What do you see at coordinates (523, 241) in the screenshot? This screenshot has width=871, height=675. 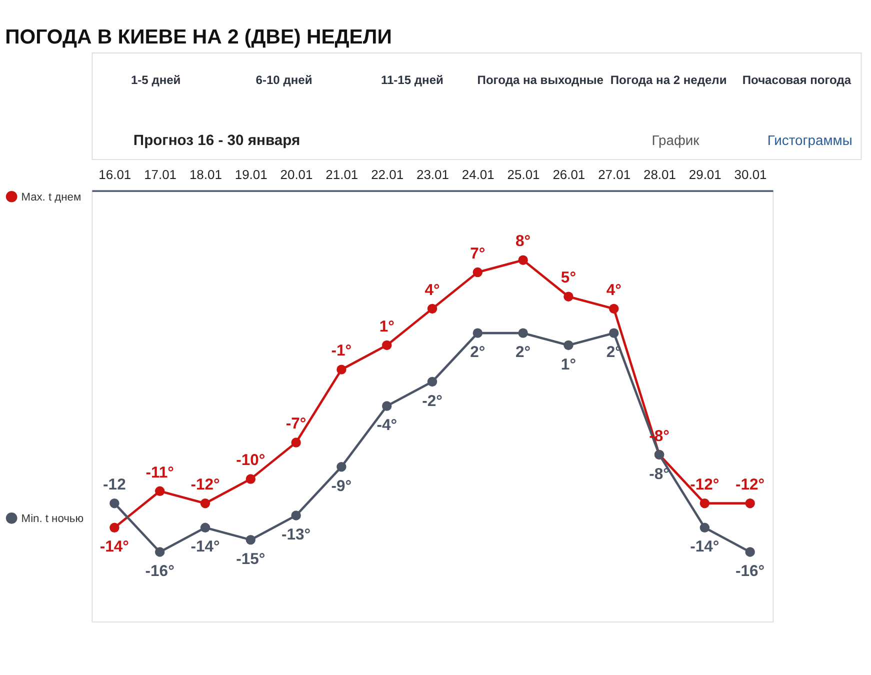 I see `data-label: 8°` at bounding box center [523, 241].